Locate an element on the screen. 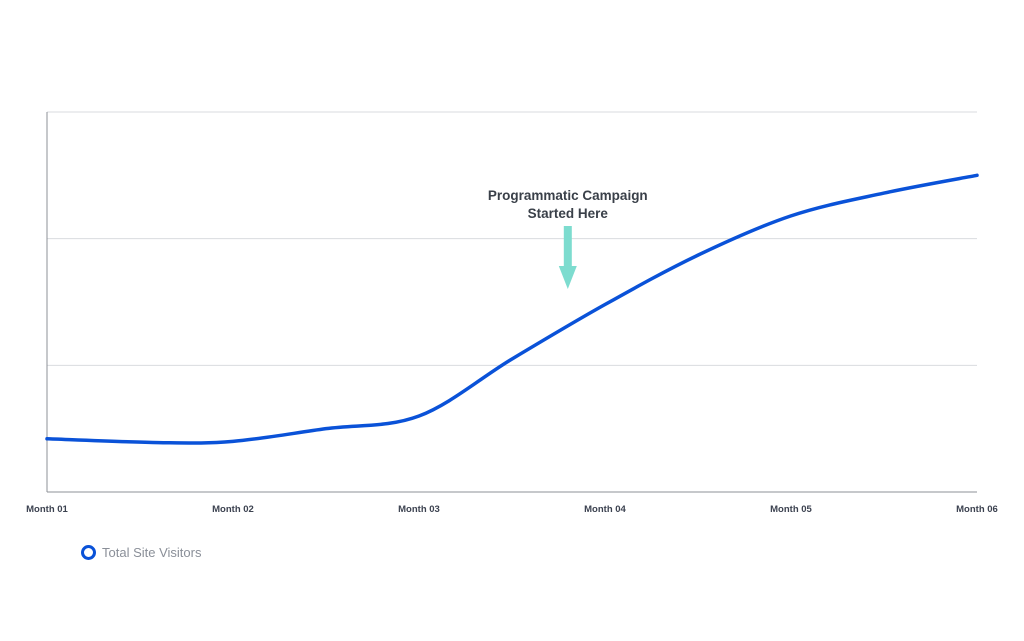 The image size is (1024, 641). legend-series-marker is located at coordinates (88, 552).